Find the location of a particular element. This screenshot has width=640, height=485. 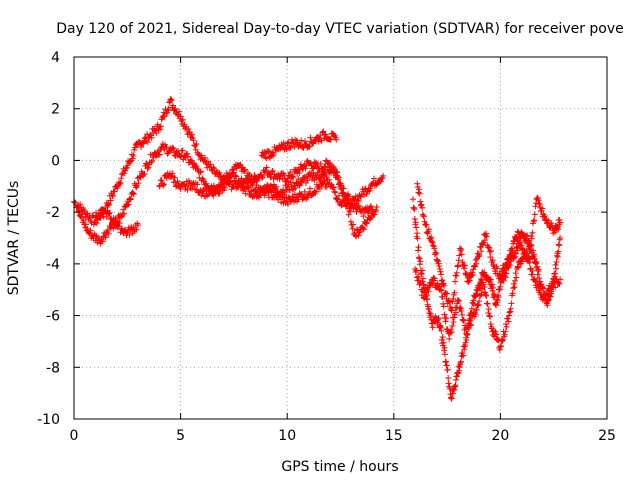

x-tick-label: 5 is located at coordinates (180, 436).